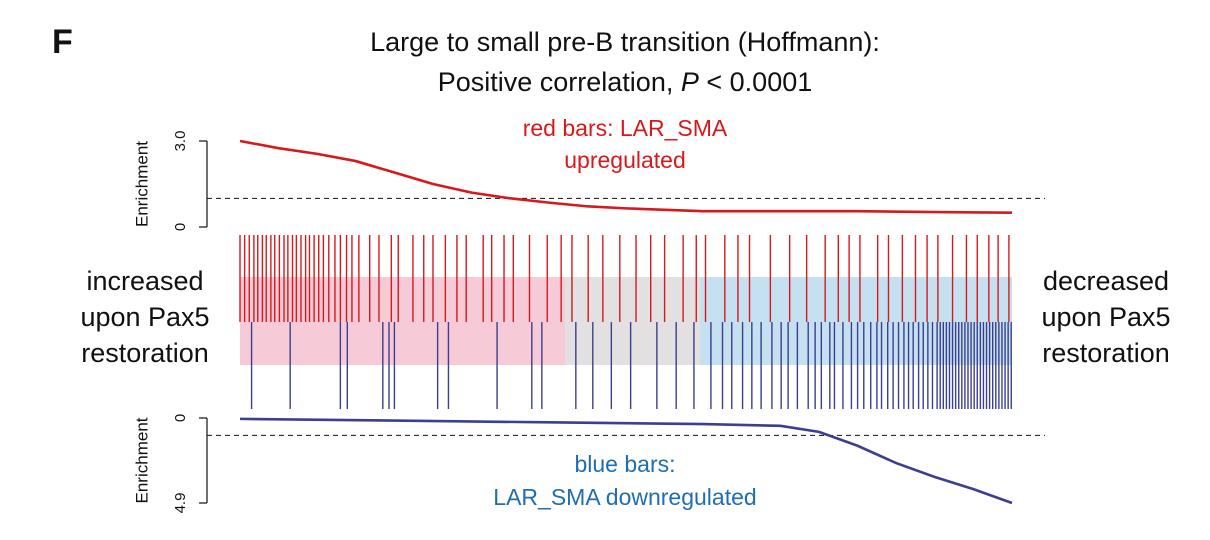 The image size is (1210, 540). Describe the element at coordinates (62, 42) in the screenshot. I see `panel-letter: F` at that location.